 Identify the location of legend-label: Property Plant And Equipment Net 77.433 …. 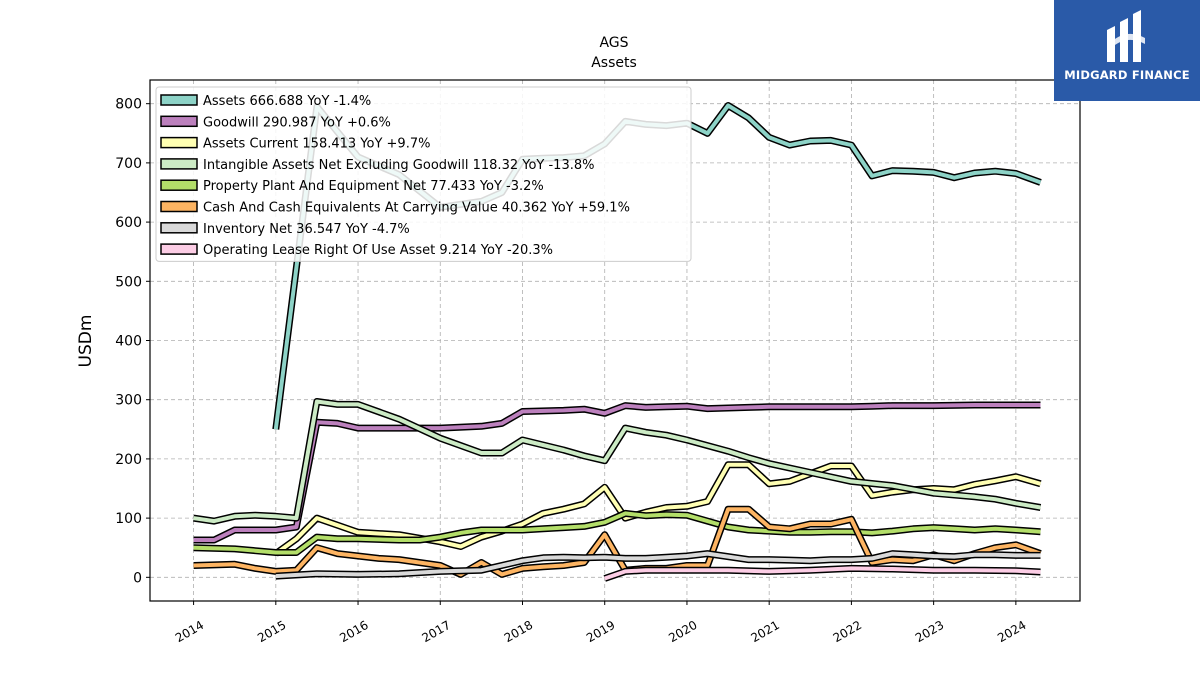
(373, 186).